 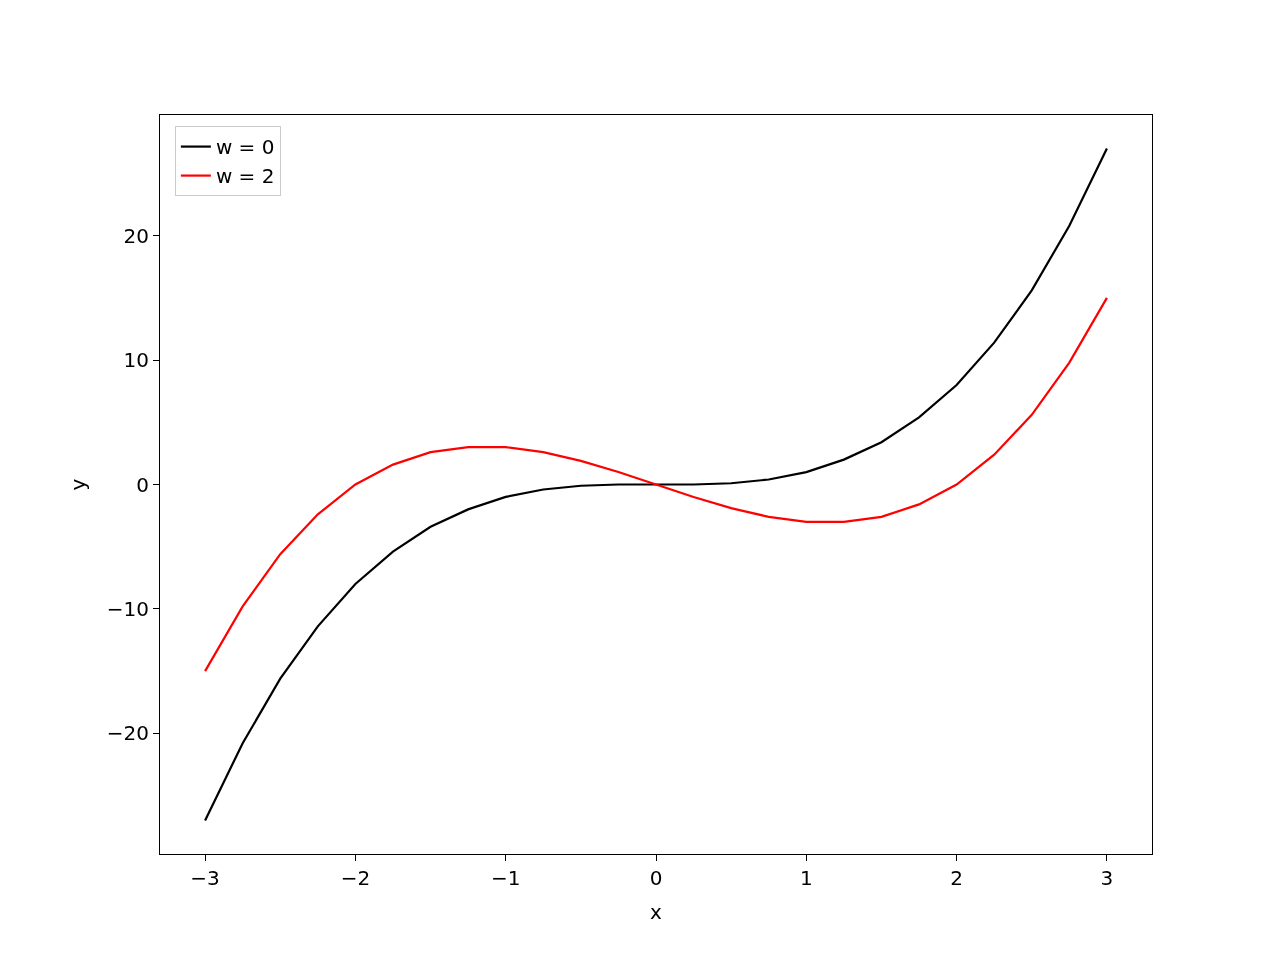 I want to click on x-tick-label: −1, so click(x=505, y=878).